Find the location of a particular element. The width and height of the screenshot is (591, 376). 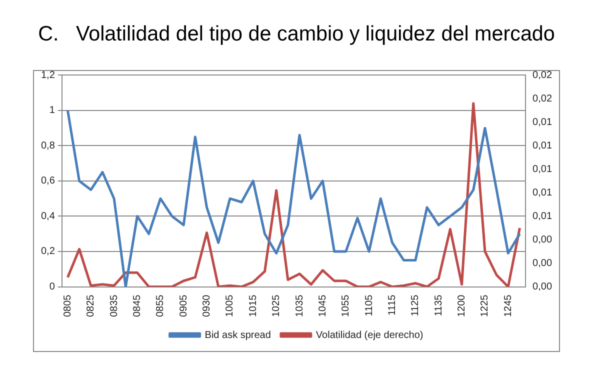

y-tick-label: 1 is located at coordinates (52, 110).